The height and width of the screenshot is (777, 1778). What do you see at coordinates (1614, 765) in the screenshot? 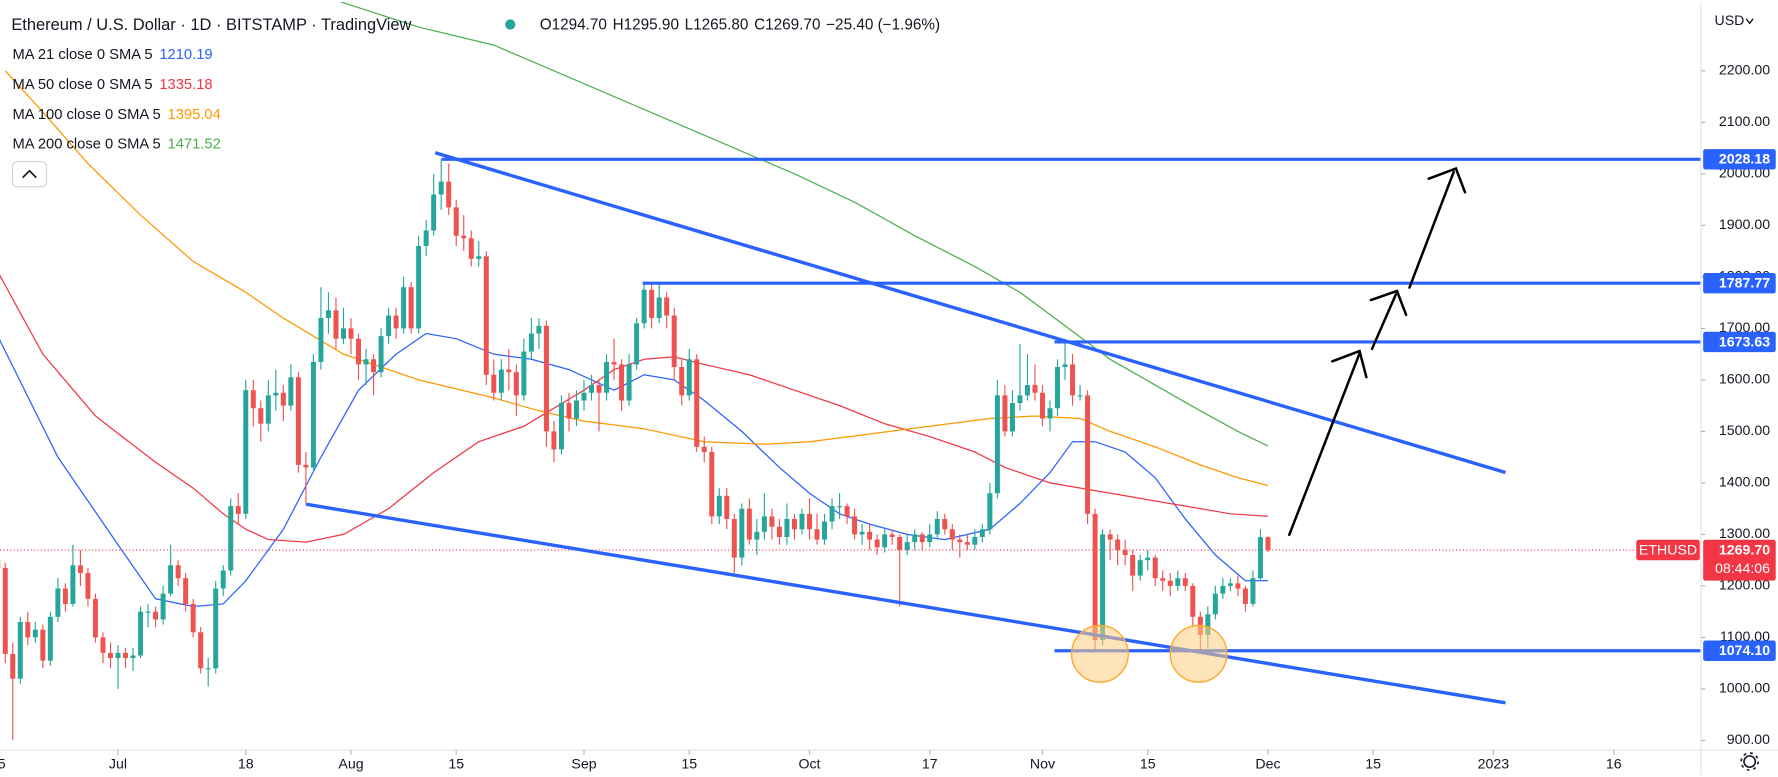
I see `x-tick-label: 16` at bounding box center [1614, 765].